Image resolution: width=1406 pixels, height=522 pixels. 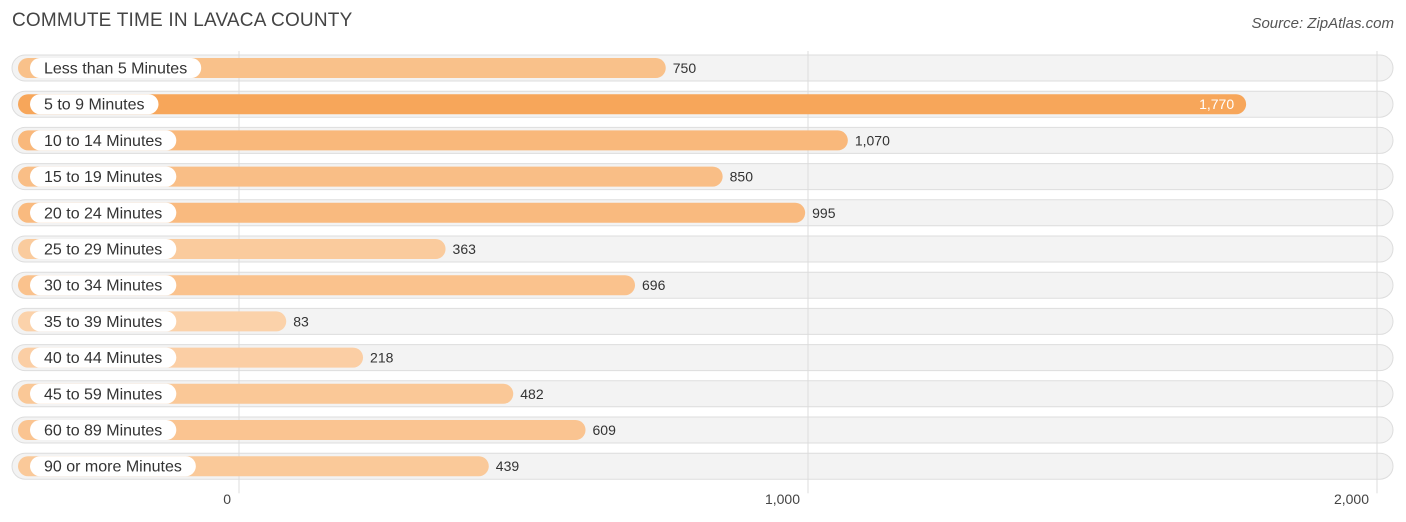 What do you see at coordinates (685, 68) in the screenshot?
I see `value-label: 750` at bounding box center [685, 68].